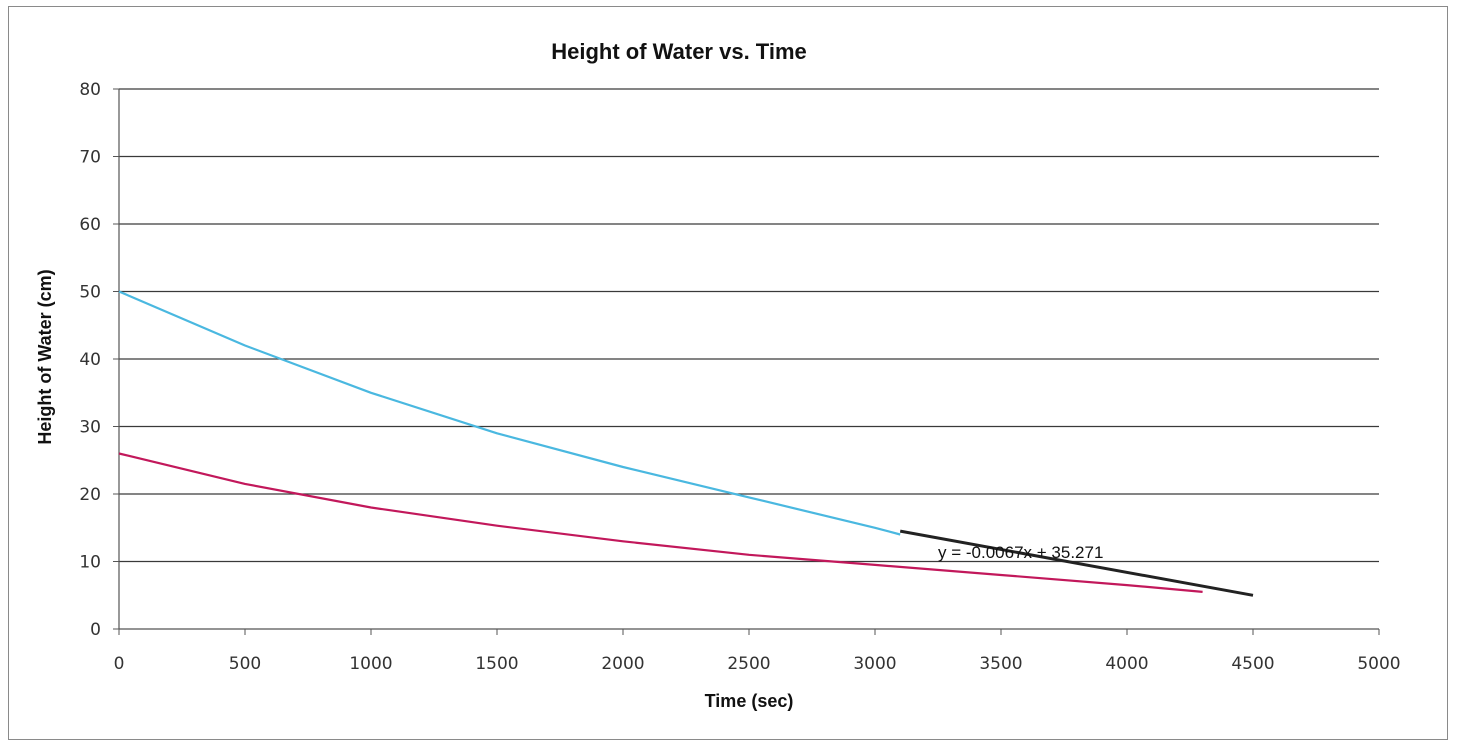 The height and width of the screenshot is (751, 1457). What do you see at coordinates (90, 495) in the screenshot?
I see `y-tick-label: 20` at bounding box center [90, 495].